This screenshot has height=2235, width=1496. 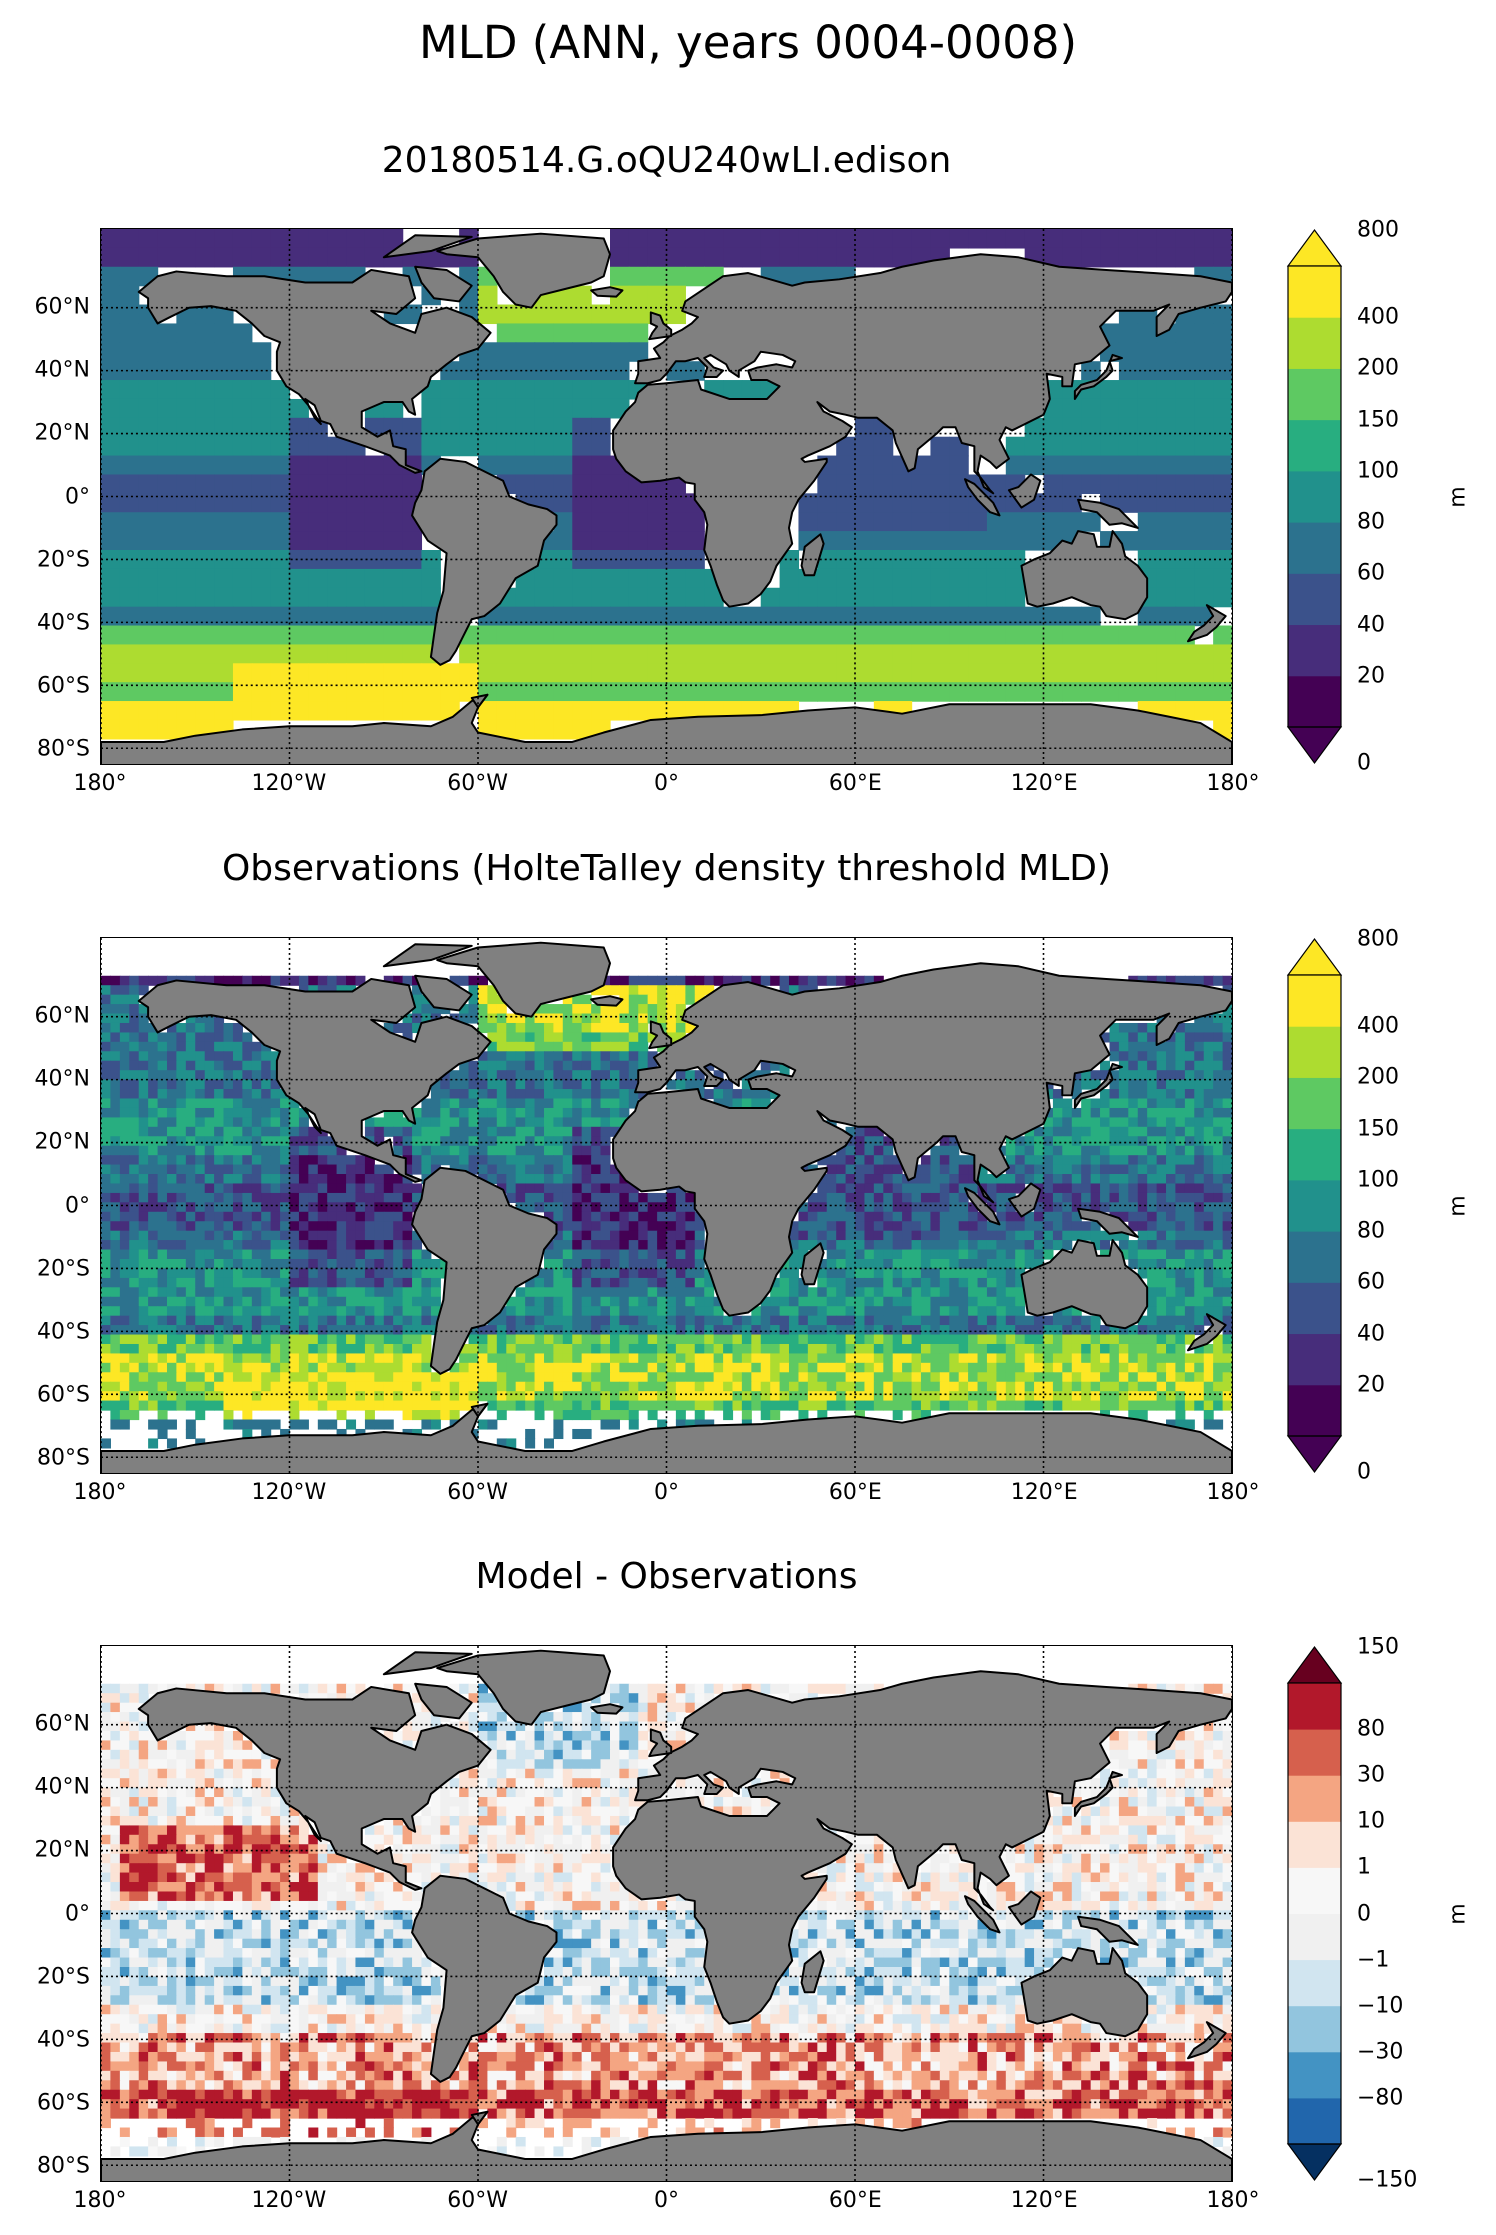 What do you see at coordinates (523, 270) in the screenshot?
I see `landmass-greenland` at bounding box center [523, 270].